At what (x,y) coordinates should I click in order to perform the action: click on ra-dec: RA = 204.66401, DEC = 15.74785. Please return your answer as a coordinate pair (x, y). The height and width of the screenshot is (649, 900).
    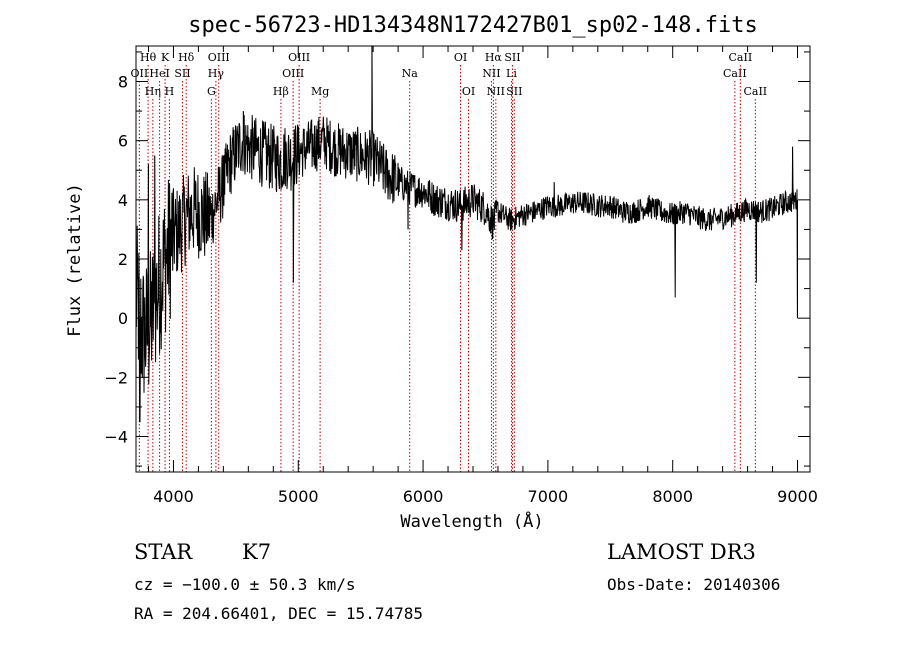
    Looking at the image, I should click on (278, 613).